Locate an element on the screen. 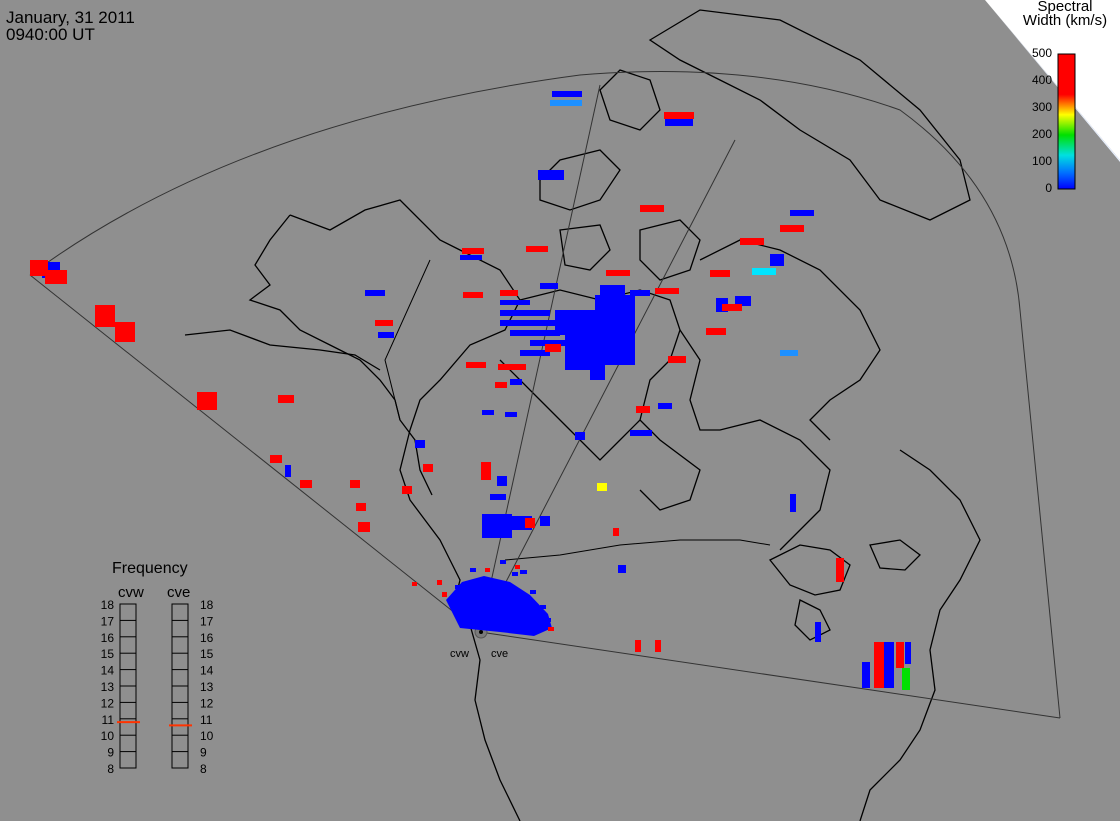 Image resolution: width=1120 pixels, height=821 pixels. frequency-tick-left: 12 is located at coordinates (108, 703).